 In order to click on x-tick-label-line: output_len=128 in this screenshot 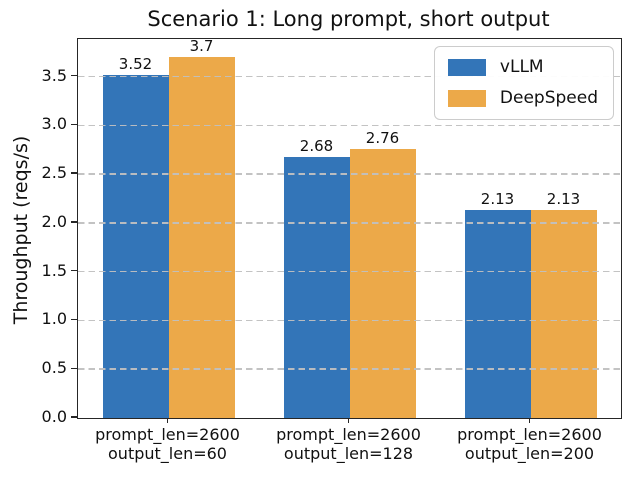, I will do `click(348, 453)`.